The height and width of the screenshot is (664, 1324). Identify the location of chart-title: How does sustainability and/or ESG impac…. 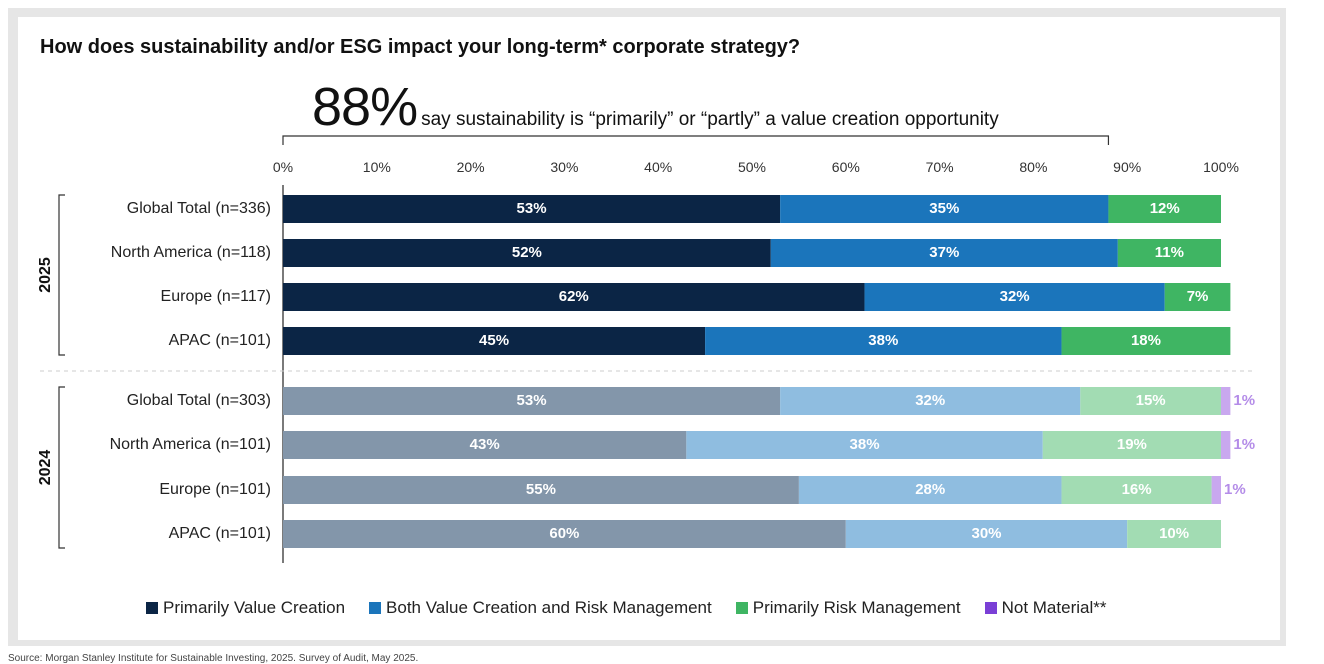
(420, 47).